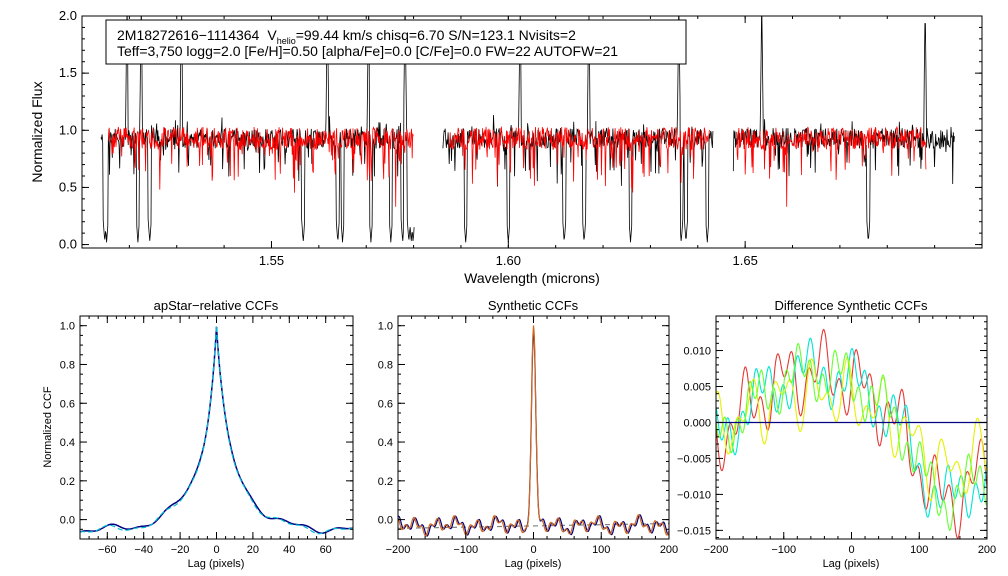 This screenshot has height=576, width=1008. I want to click on apstar-ccf-title: apStar−relative CCFs, so click(216, 305).